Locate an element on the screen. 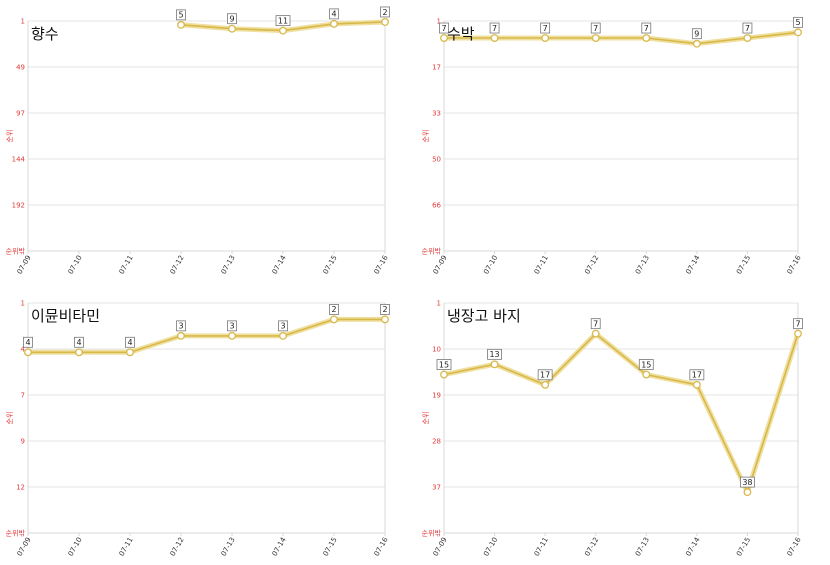 Image resolution: width=830 pixels, height=565 pixels. chart-title: 냉장고 바지 is located at coordinates (484, 316).